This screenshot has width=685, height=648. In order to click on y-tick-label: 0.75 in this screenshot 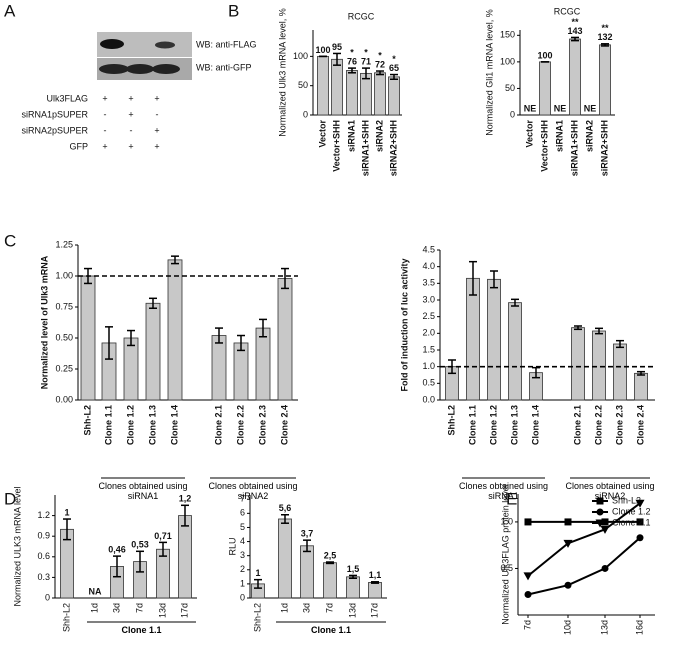, I will do `click(64, 306)`.